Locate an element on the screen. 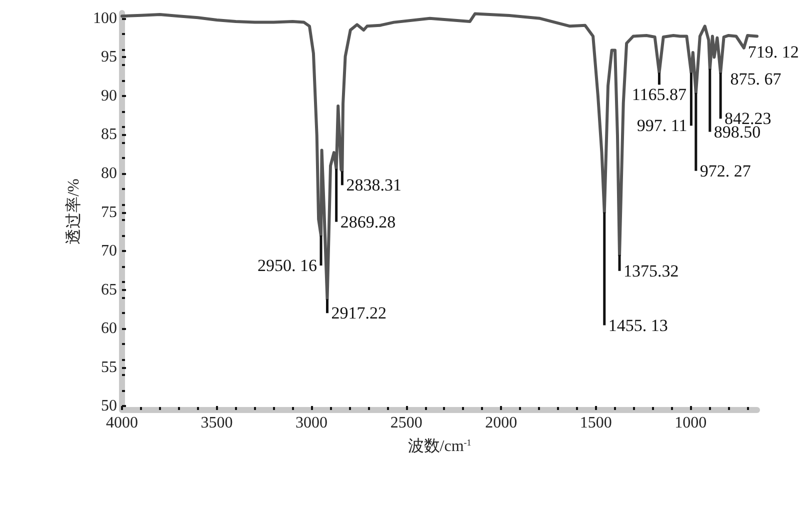 The height and width of the screenshot is (505, 808). y-tick-label: 90 is located at coordinates (109, 95).